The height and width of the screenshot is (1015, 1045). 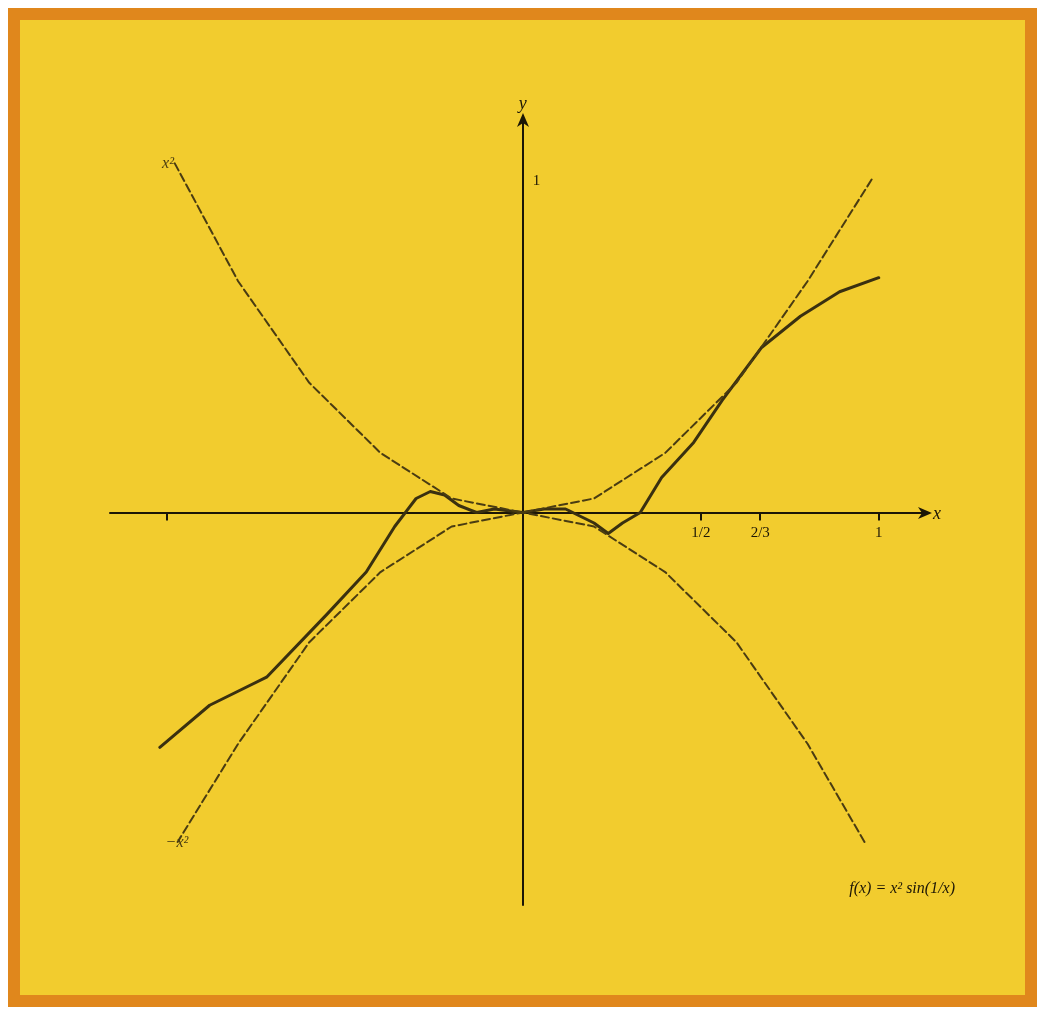 I want to click on text: f(x) = x² sin(1/x), so click(x=902, y=887).